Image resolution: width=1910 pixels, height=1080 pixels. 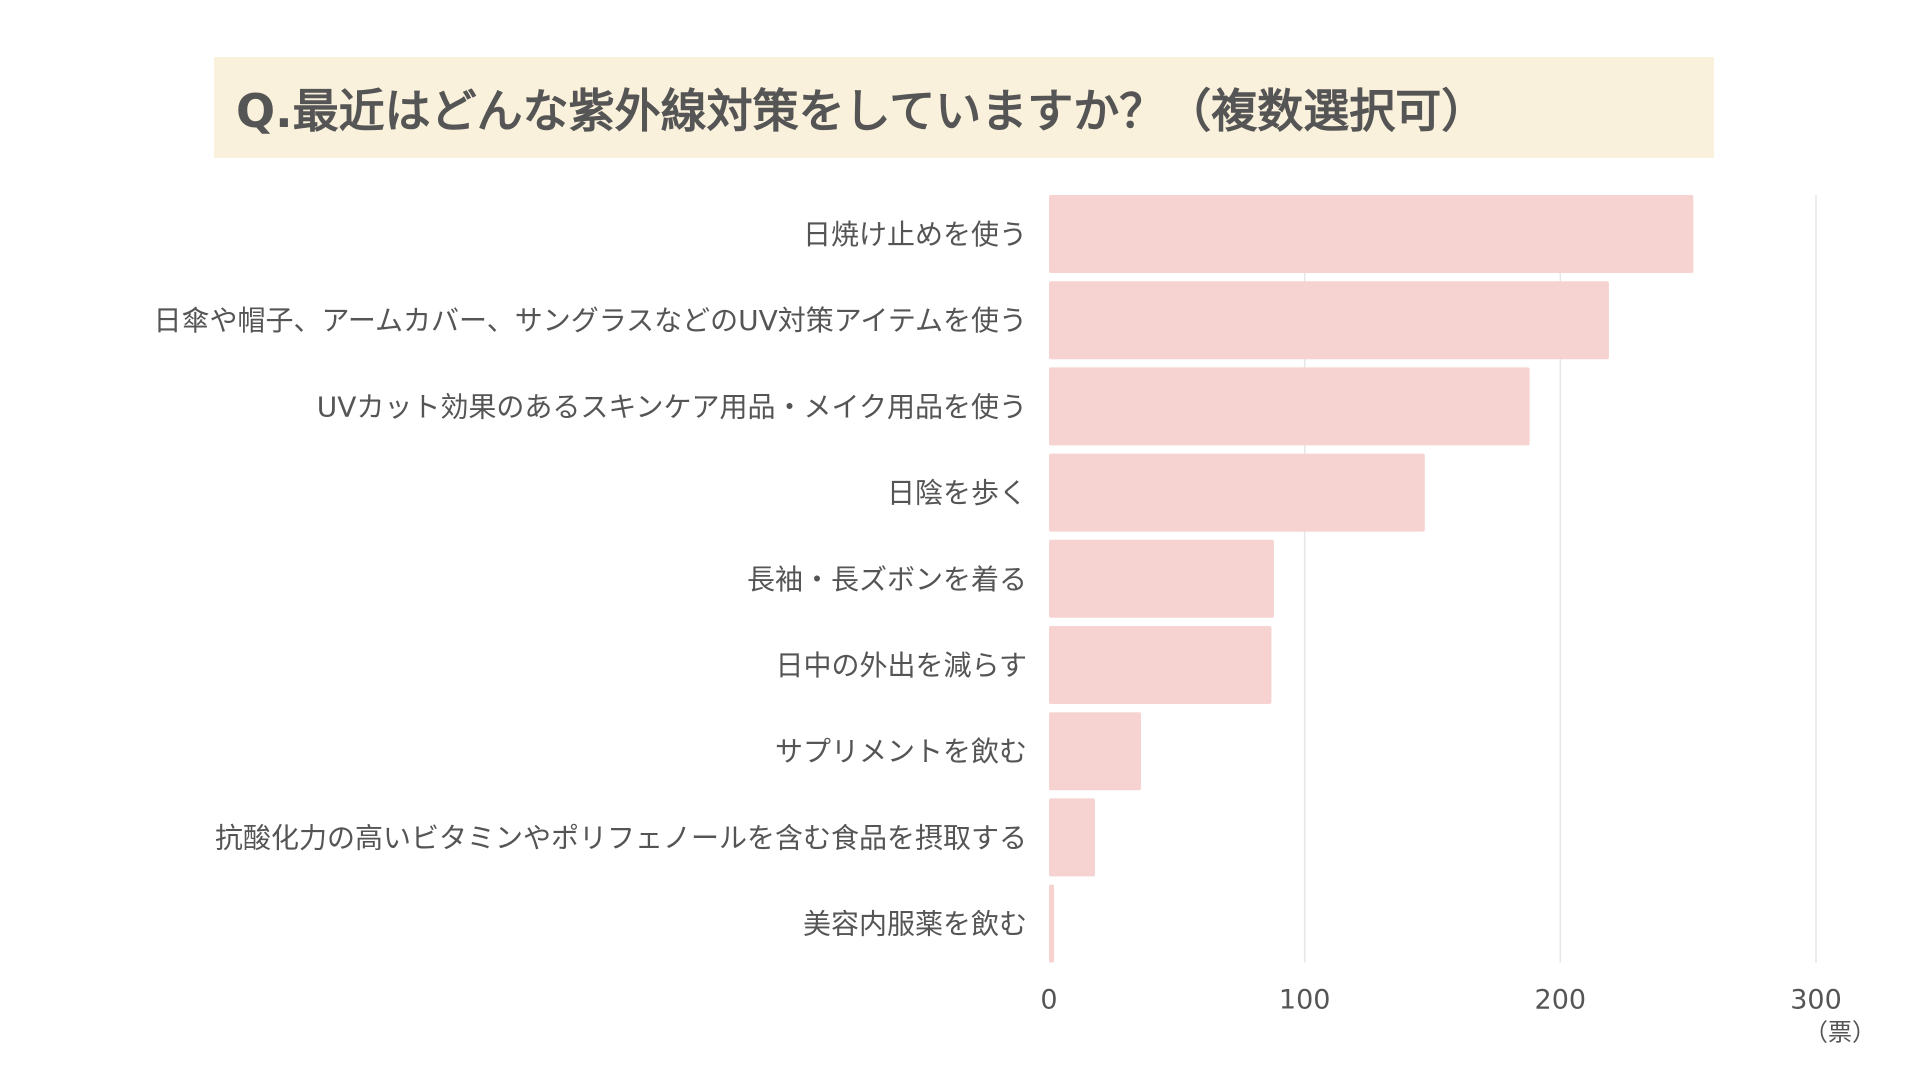 I want to click on category-label-8: 美容内服薬を飲む, so click(x=915, y=924).